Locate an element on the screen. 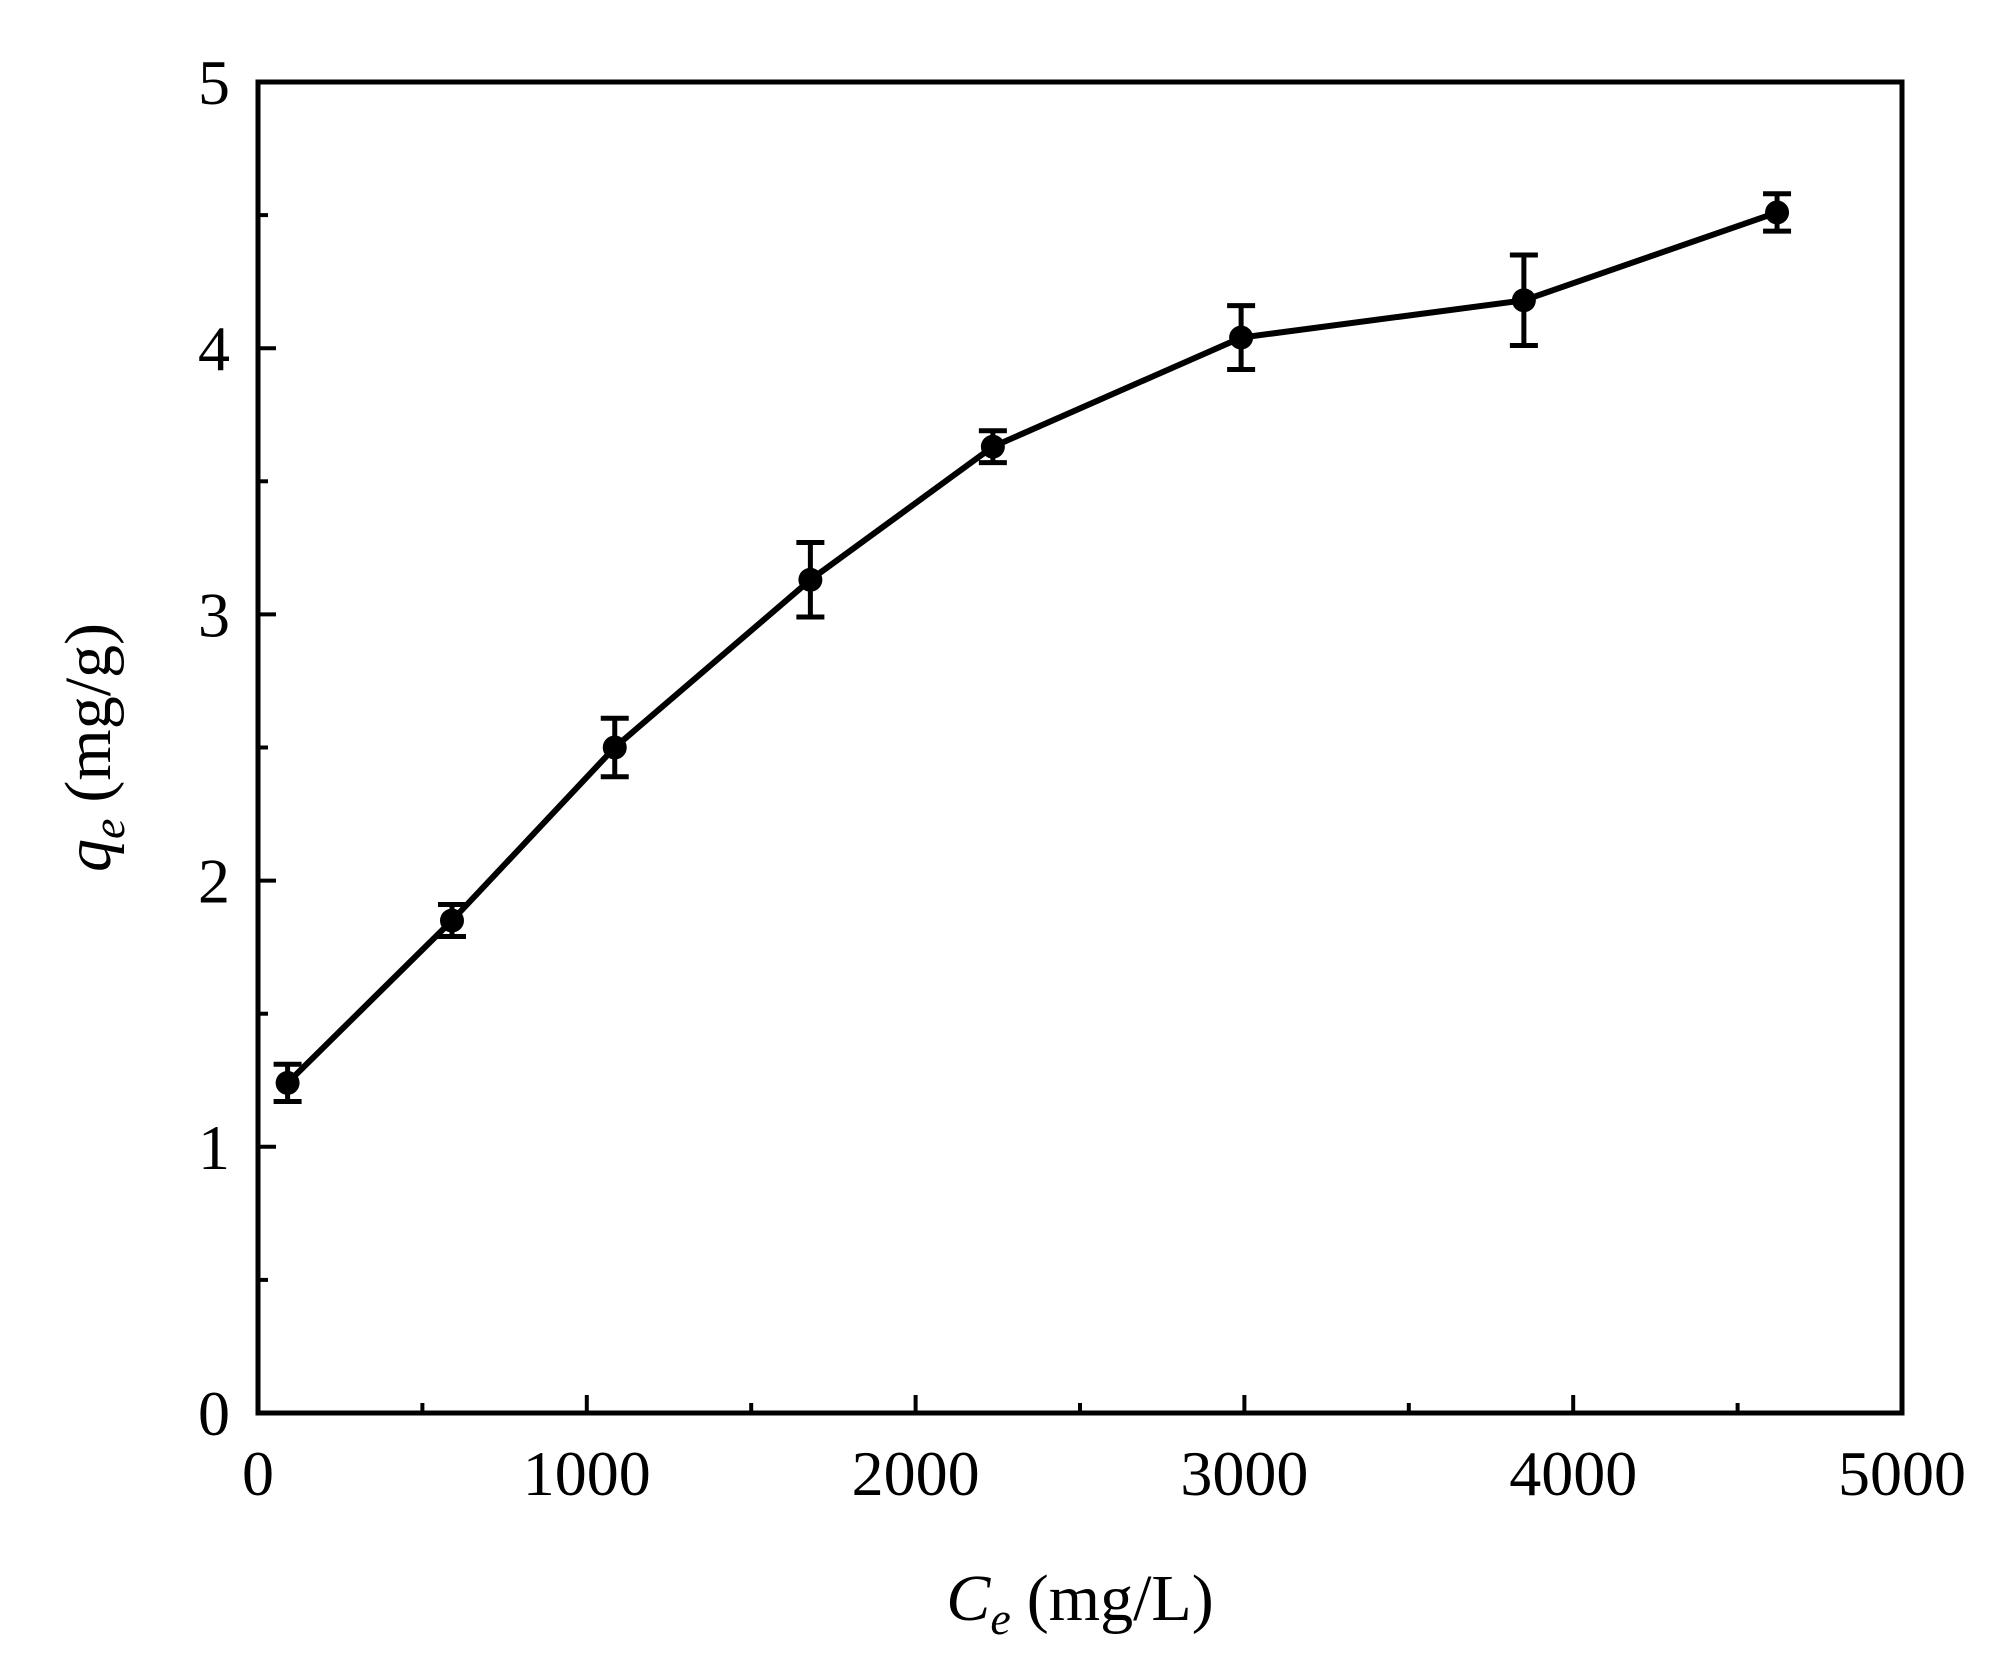  x-tick-label: 2000 is located at coordinates (916, 1473).